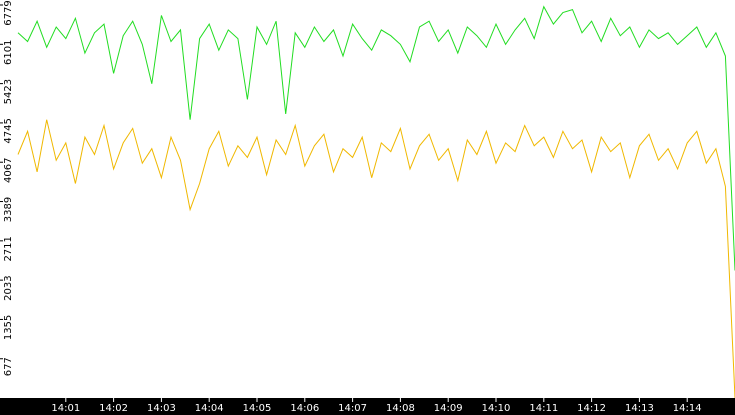 This screenshot has height=415, width=735. What do you see at coordinates (8, 12) in the screenshot?
I see `y-tick-label: 6779` at bounding box center [8, 12].